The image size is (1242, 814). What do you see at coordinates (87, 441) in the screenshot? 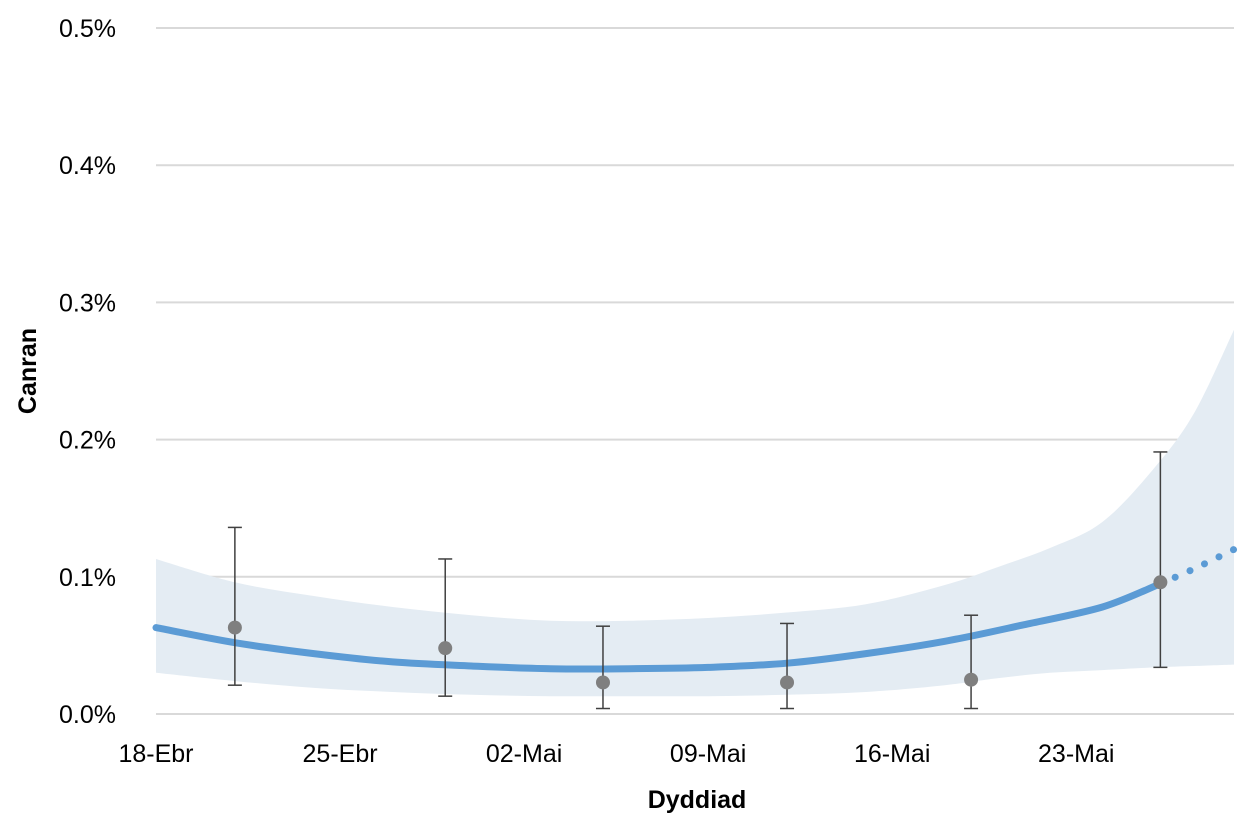
I see `y-tick-label: 0.2%` at bounding box center [87, 441].